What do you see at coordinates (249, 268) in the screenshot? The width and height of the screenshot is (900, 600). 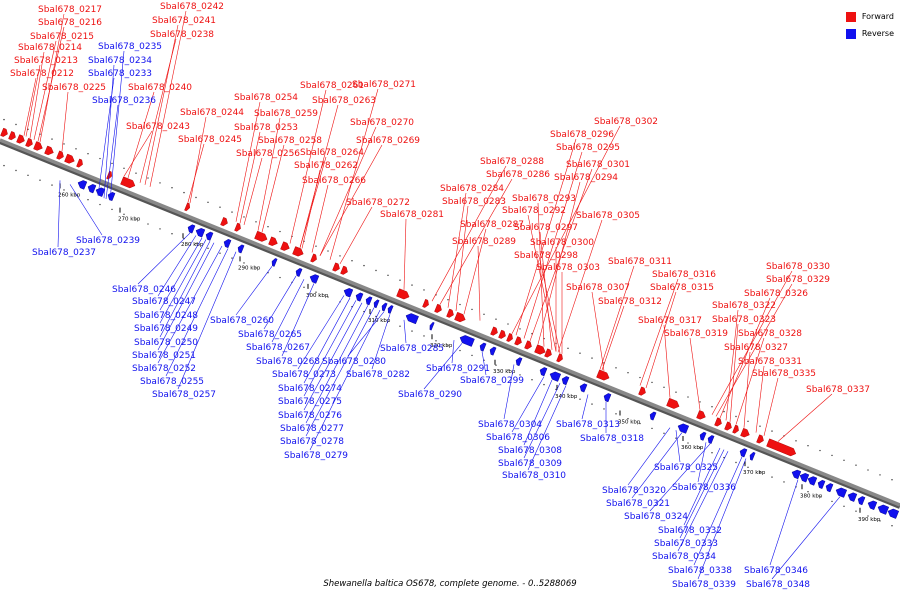 I see `tick-label: 290 kbp` at bounding box center [249, 268].